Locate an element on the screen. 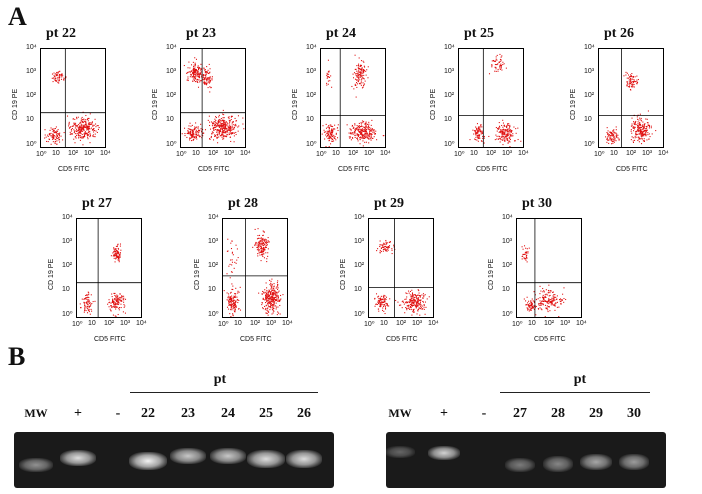 This screenshot has width=702, height=494. y-tick-label: 10 is located at coordinates (170, 119).